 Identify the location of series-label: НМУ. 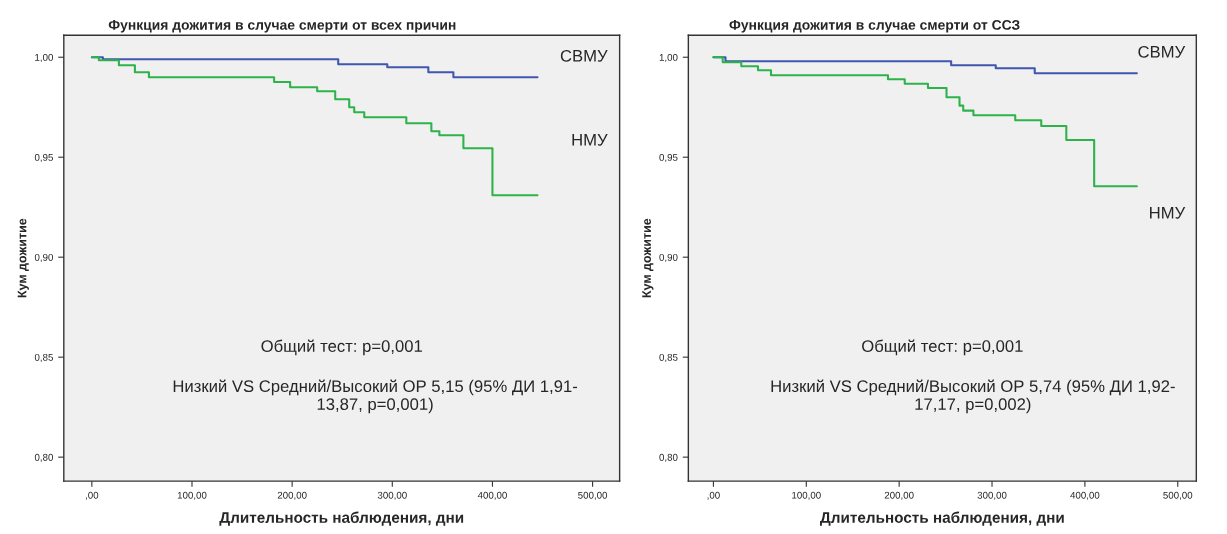
(1168, 213).